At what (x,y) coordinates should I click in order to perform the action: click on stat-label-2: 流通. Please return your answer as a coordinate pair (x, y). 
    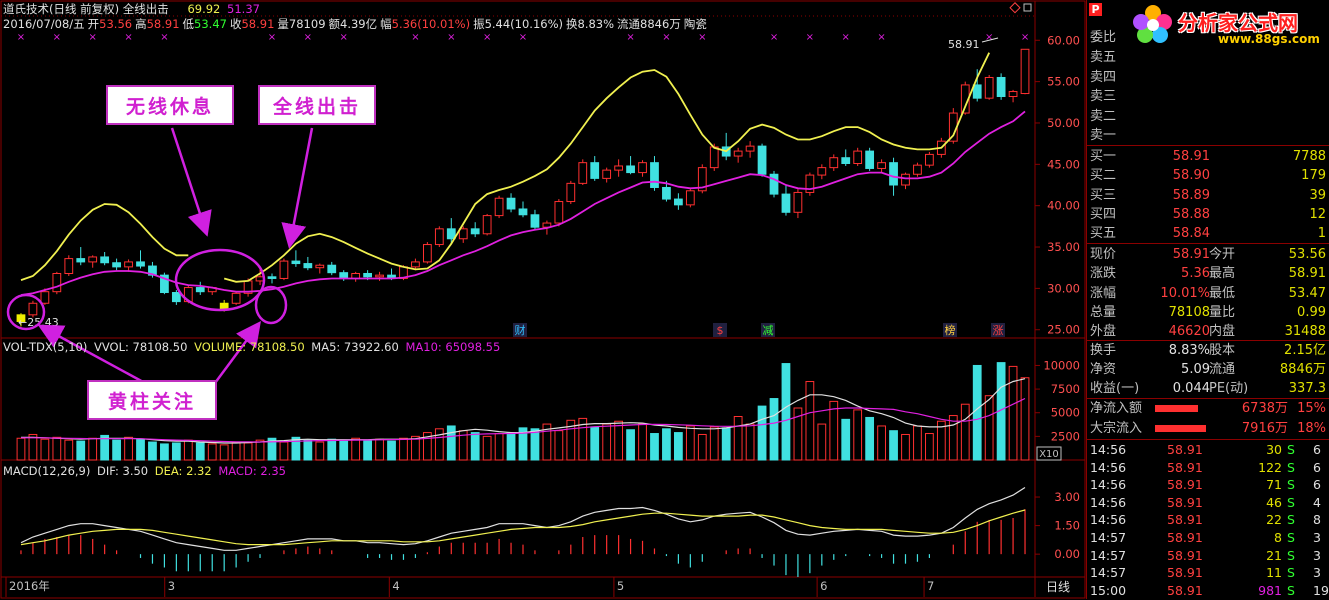
    Looking at the image, I should click on (1222, 369).